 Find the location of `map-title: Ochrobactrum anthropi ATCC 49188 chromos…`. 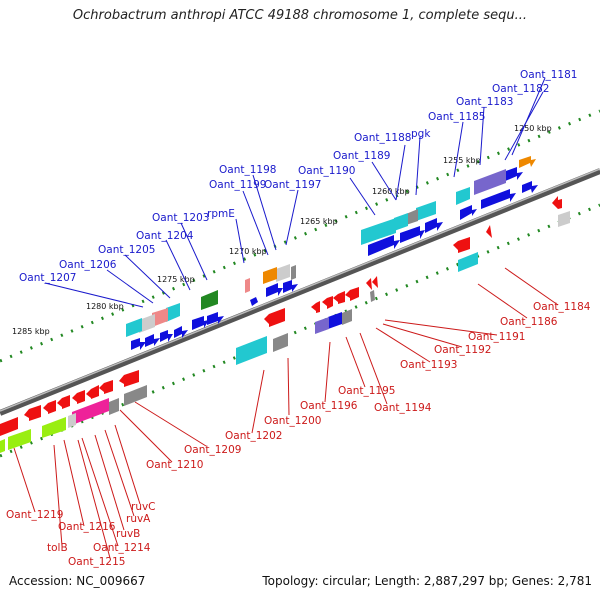

map-title: Ochrobactrum anthropi ATCC 49188 chromos… is located at coordinates (300, 15).